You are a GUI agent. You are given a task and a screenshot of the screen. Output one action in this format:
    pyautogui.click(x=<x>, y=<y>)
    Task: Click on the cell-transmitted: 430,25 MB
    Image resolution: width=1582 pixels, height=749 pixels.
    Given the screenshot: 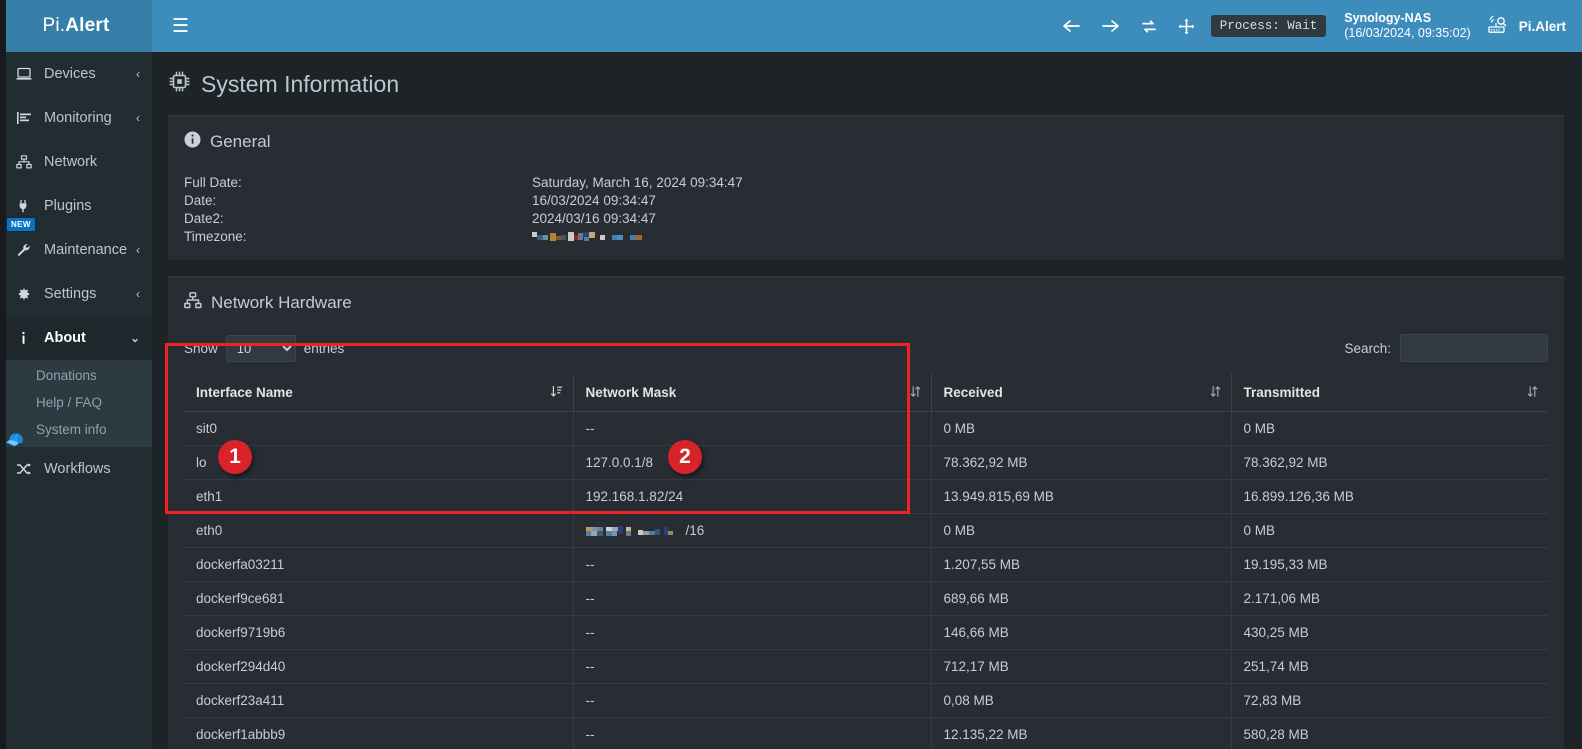 What is the action you would take?
    pyautogui.click(x=1389, y=632)
    